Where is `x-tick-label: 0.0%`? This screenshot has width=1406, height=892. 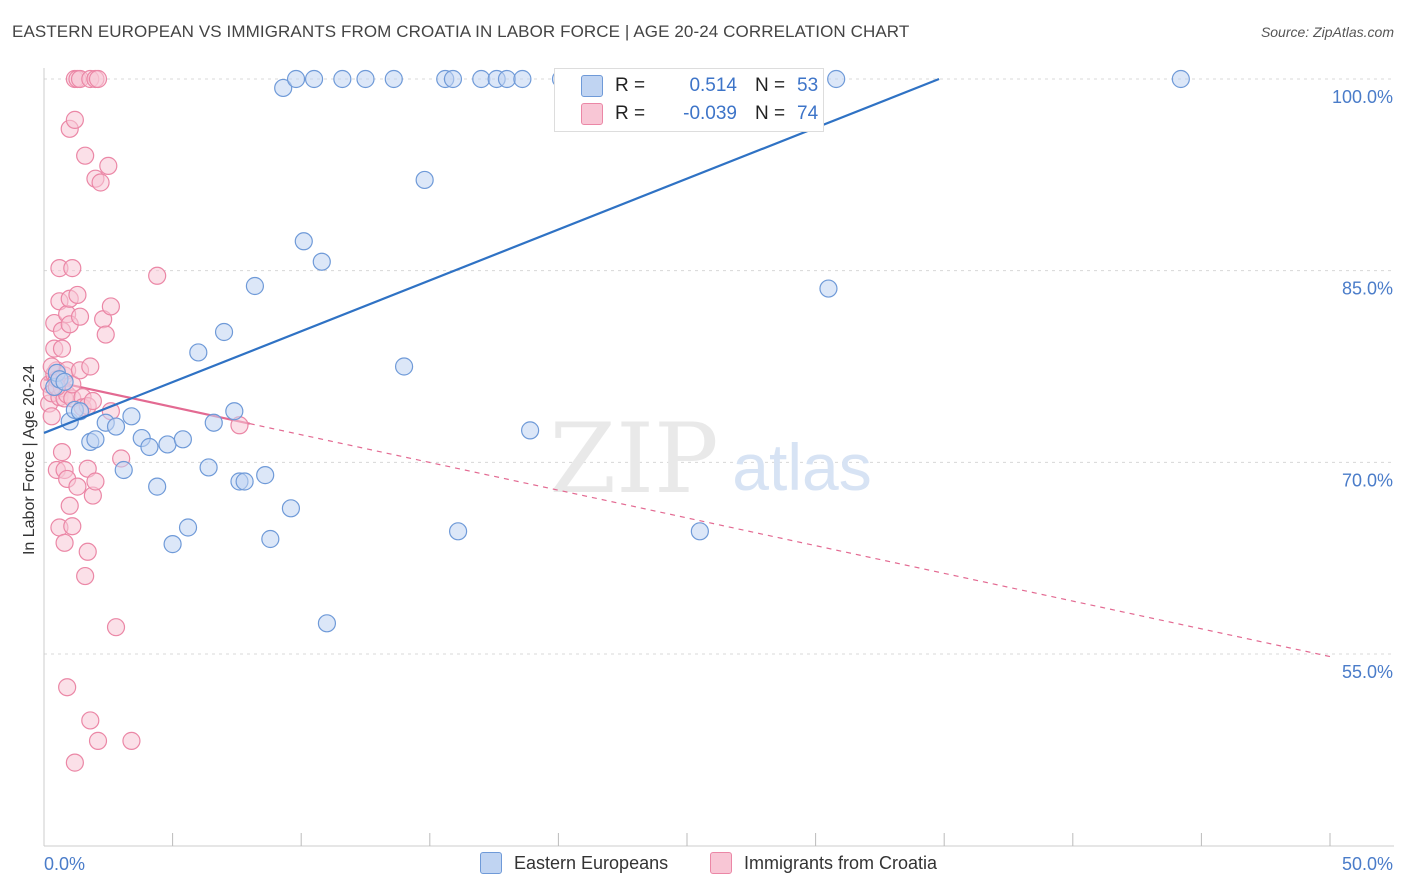 x-tick-label: 0.0% is located at coordinates (64, 864).